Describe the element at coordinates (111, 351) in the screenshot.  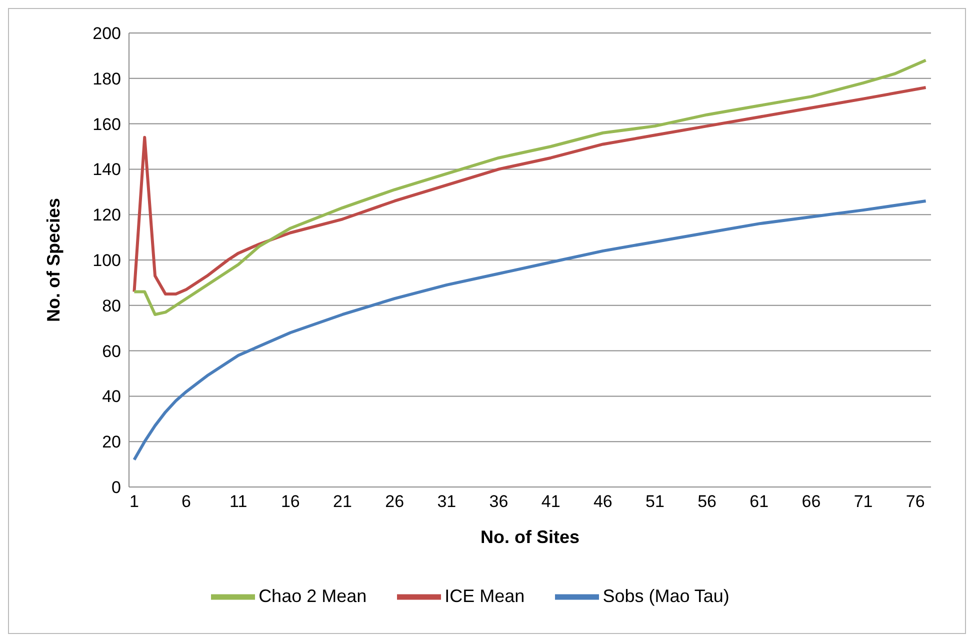
I see `y-tick-label: 60` at that location.